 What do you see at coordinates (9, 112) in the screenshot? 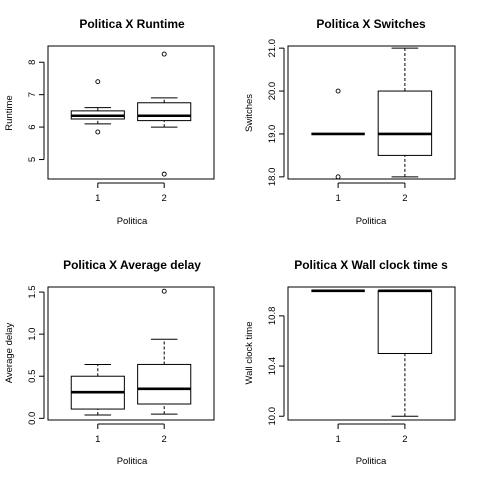
I see `y-axis-label: Runtime` at bounding box center [9, 112].